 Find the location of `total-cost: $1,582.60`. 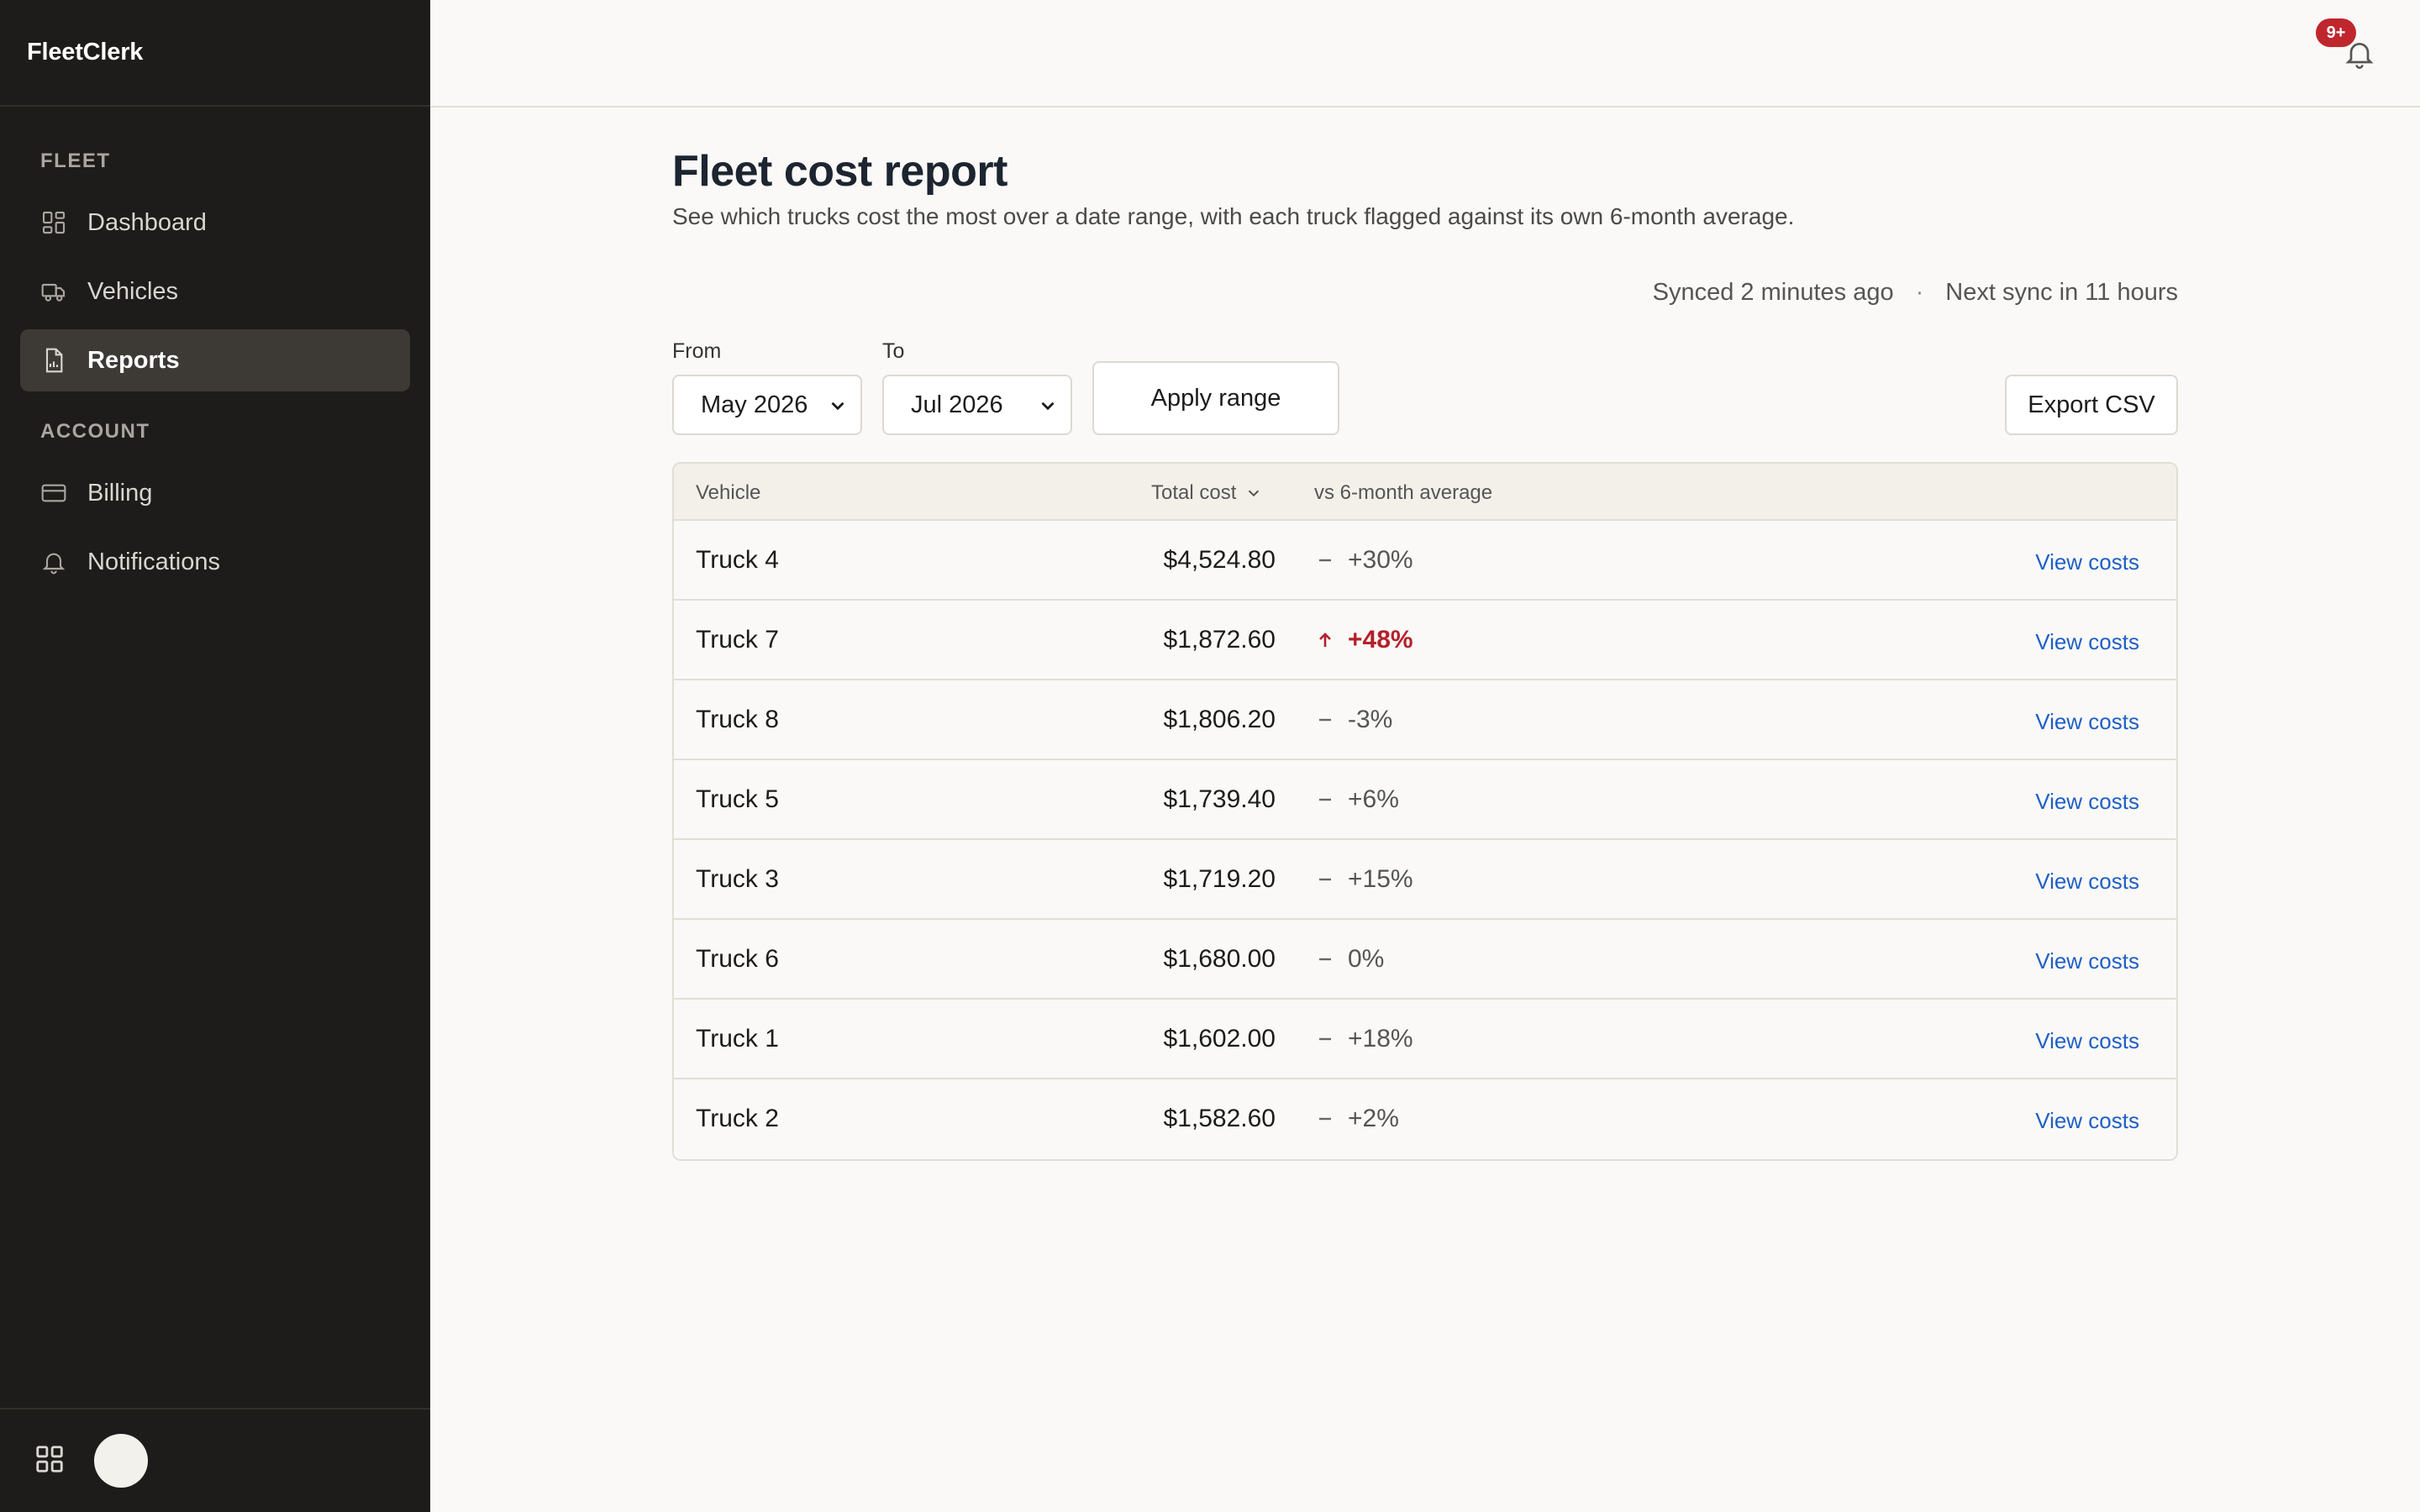

total-cost: $1,582.60 is located at coordinates (1219, 1118).